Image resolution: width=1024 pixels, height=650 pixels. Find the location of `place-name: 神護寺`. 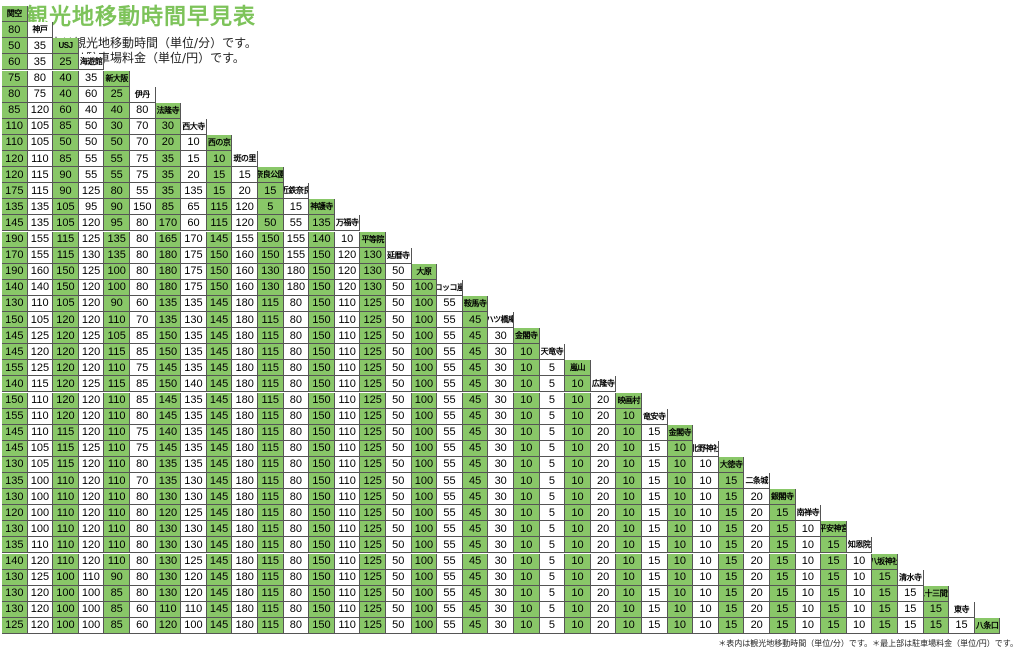

place-name: 神護寺 is located at coordinates (322, 207).